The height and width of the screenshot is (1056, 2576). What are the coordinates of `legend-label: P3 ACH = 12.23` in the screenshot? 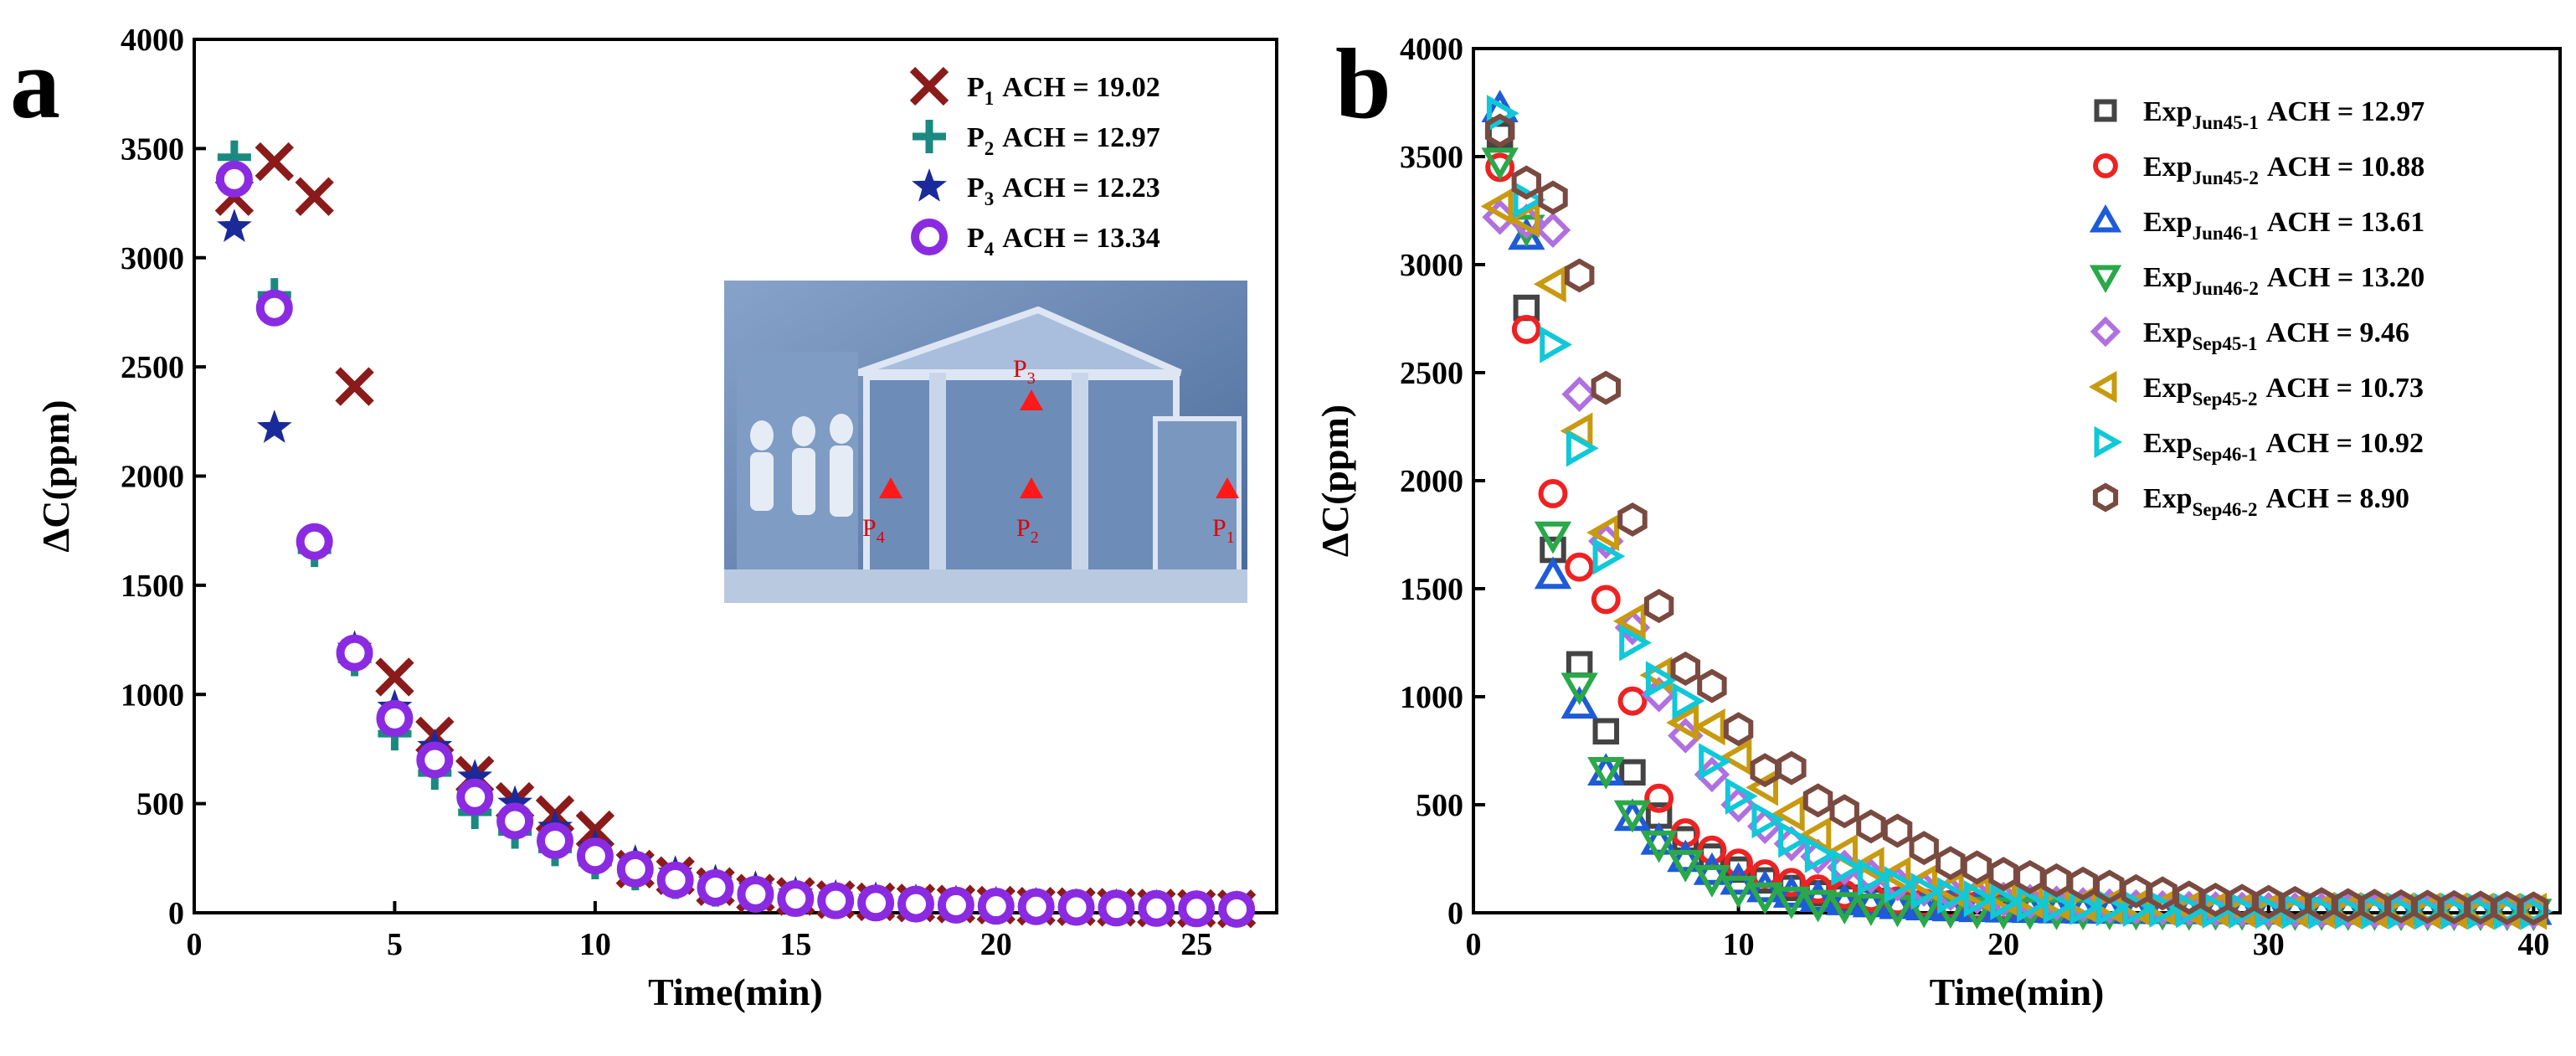 It's located at (1063, 191).